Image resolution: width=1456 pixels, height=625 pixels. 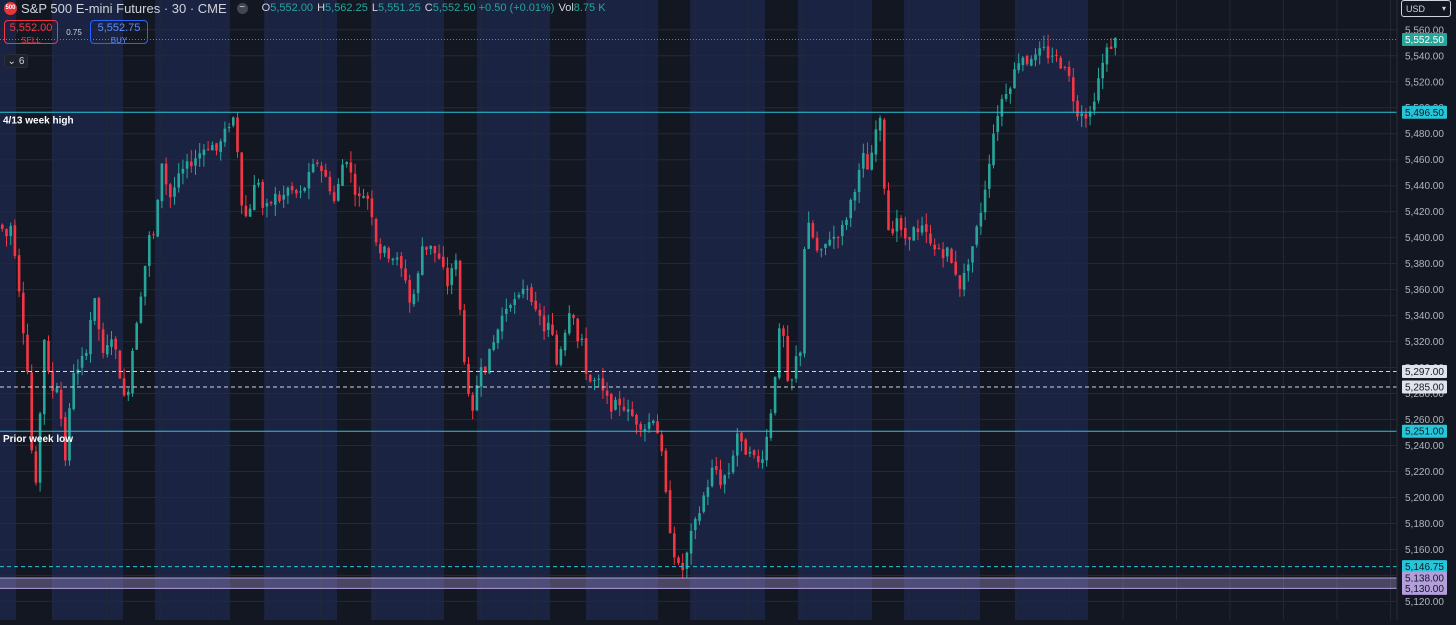 What do you see at coordinates (1424, 550) in the screenshot?
I see `y-tick-label: 5,160.00` at bounding box center [1424, 550].